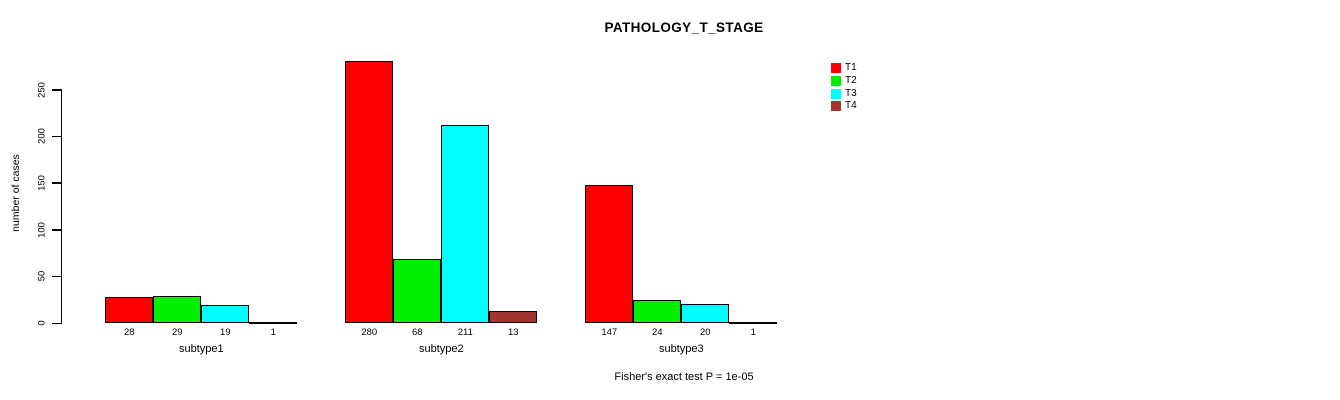 This screenshot has height=400, width=1340. Describe the element at coordinates (681, 349) in the screenshot. I see `category-label-subtype3: subtype3` at that location.